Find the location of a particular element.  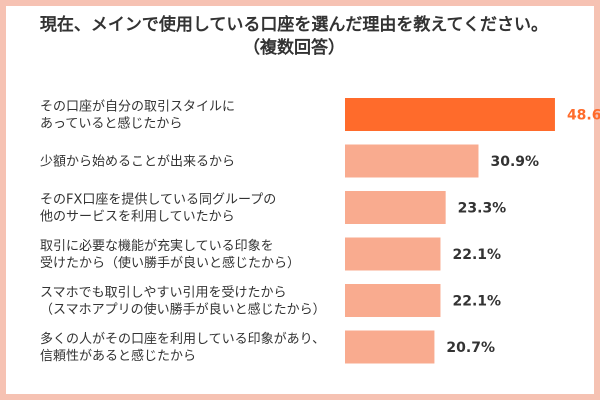

category-label-line: そのFX口座を提供している同グループの is located at coordinates (158, 200).